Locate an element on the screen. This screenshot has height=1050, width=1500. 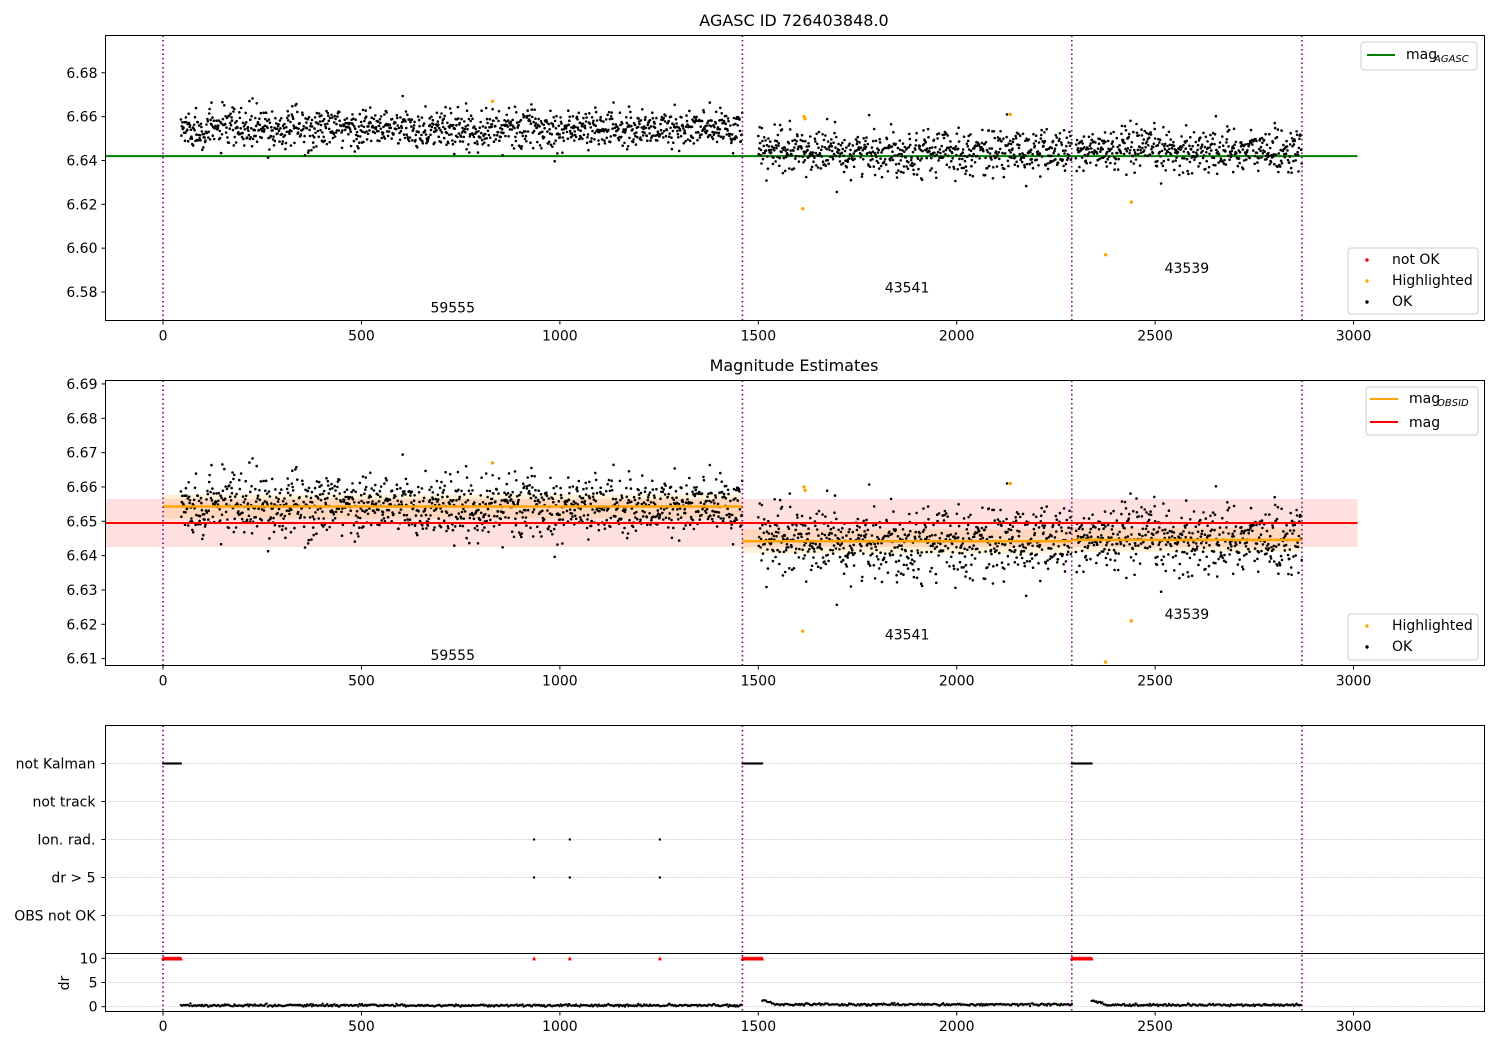
legend-mag: mag OBSID mag is located at coordinates (1422, 411).